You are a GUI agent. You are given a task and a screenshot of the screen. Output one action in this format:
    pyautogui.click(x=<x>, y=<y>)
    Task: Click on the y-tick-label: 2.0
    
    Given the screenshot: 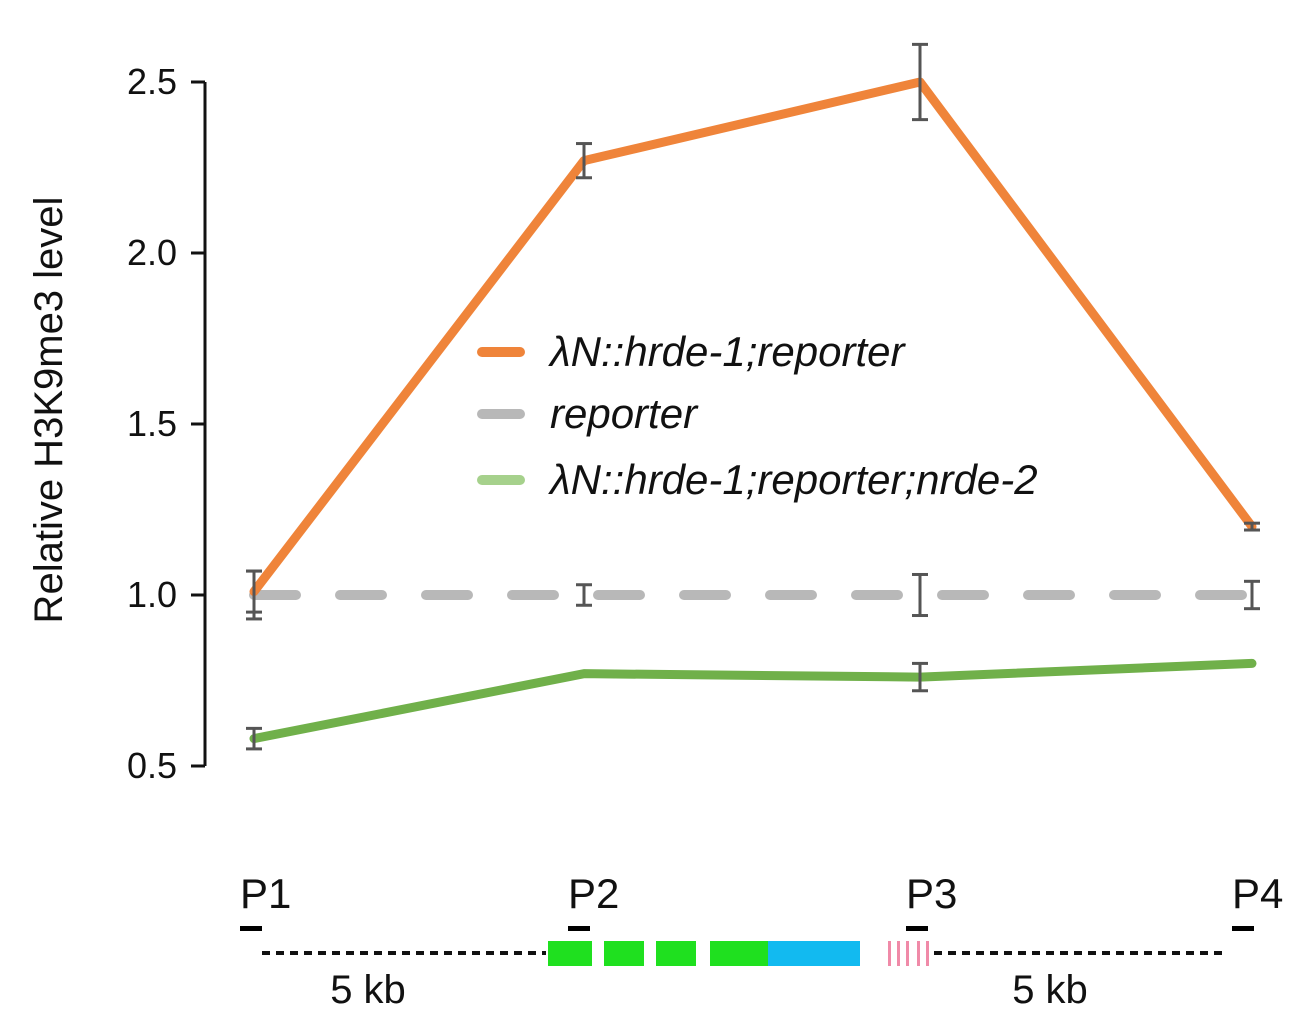 What is the action you would take?
    pyautogui.click(x=152, y=252)
    